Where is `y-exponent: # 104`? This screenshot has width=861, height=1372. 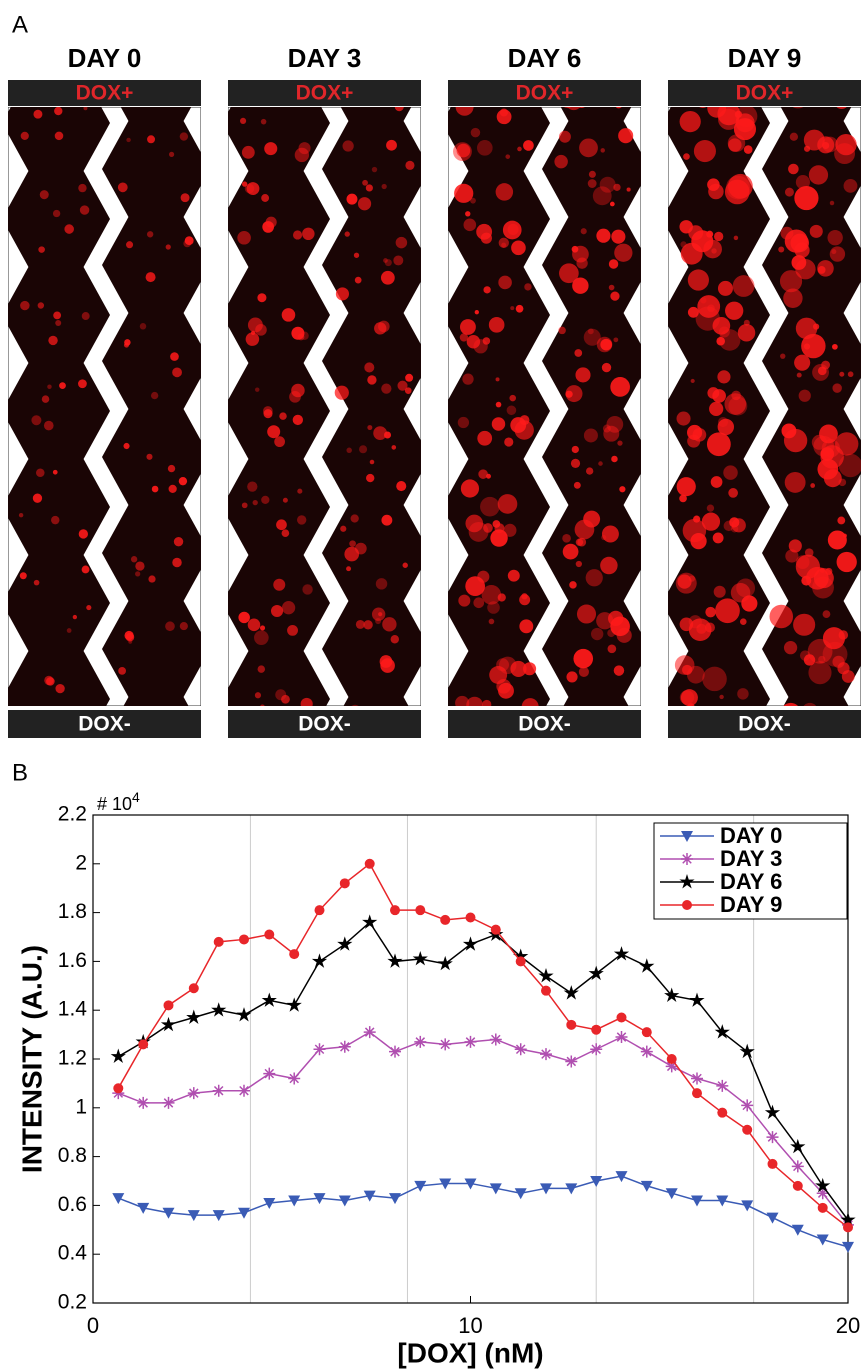
y-exponent: # 104 is located at coordinates (118, 801).